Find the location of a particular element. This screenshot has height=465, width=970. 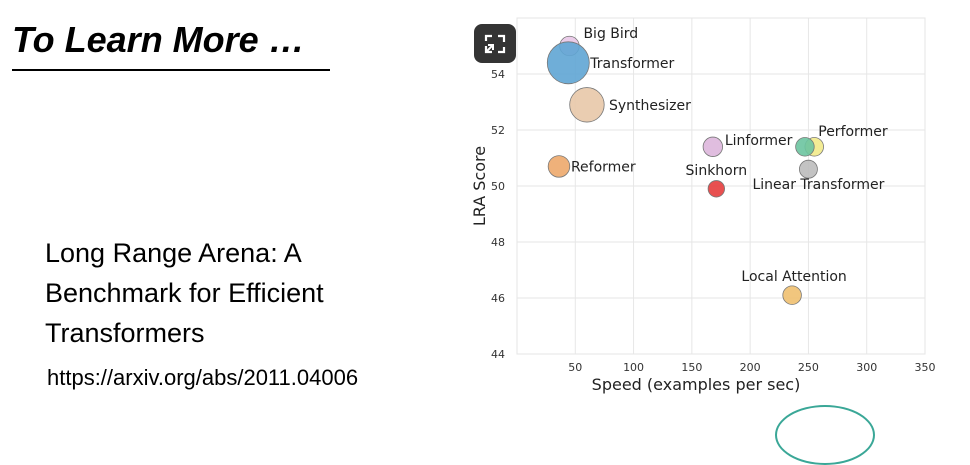

x-tick-label: 50 is located at coordinates (575, 367).